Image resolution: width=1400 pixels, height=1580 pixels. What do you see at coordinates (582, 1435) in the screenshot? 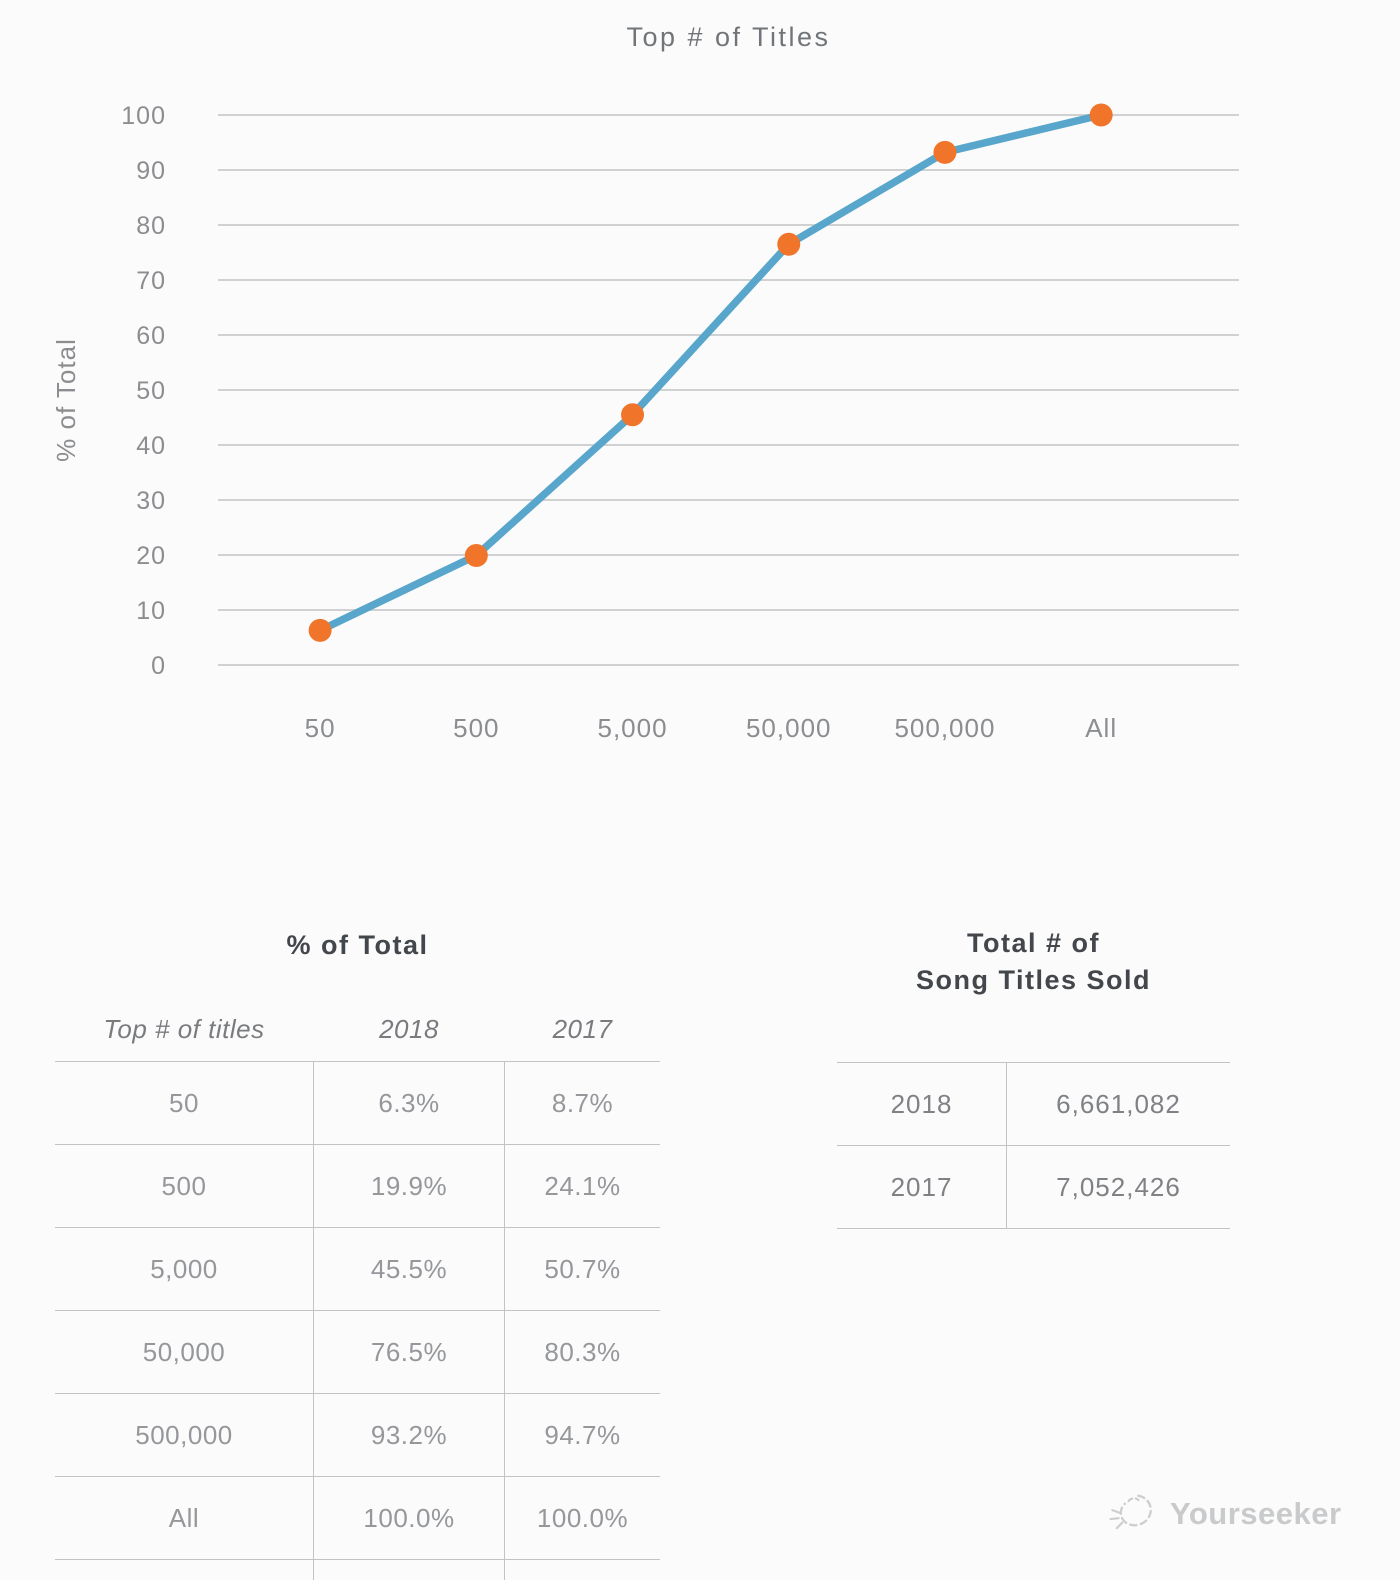
I see `table-cell: 94.7%` at bounding box center [582, 1435].